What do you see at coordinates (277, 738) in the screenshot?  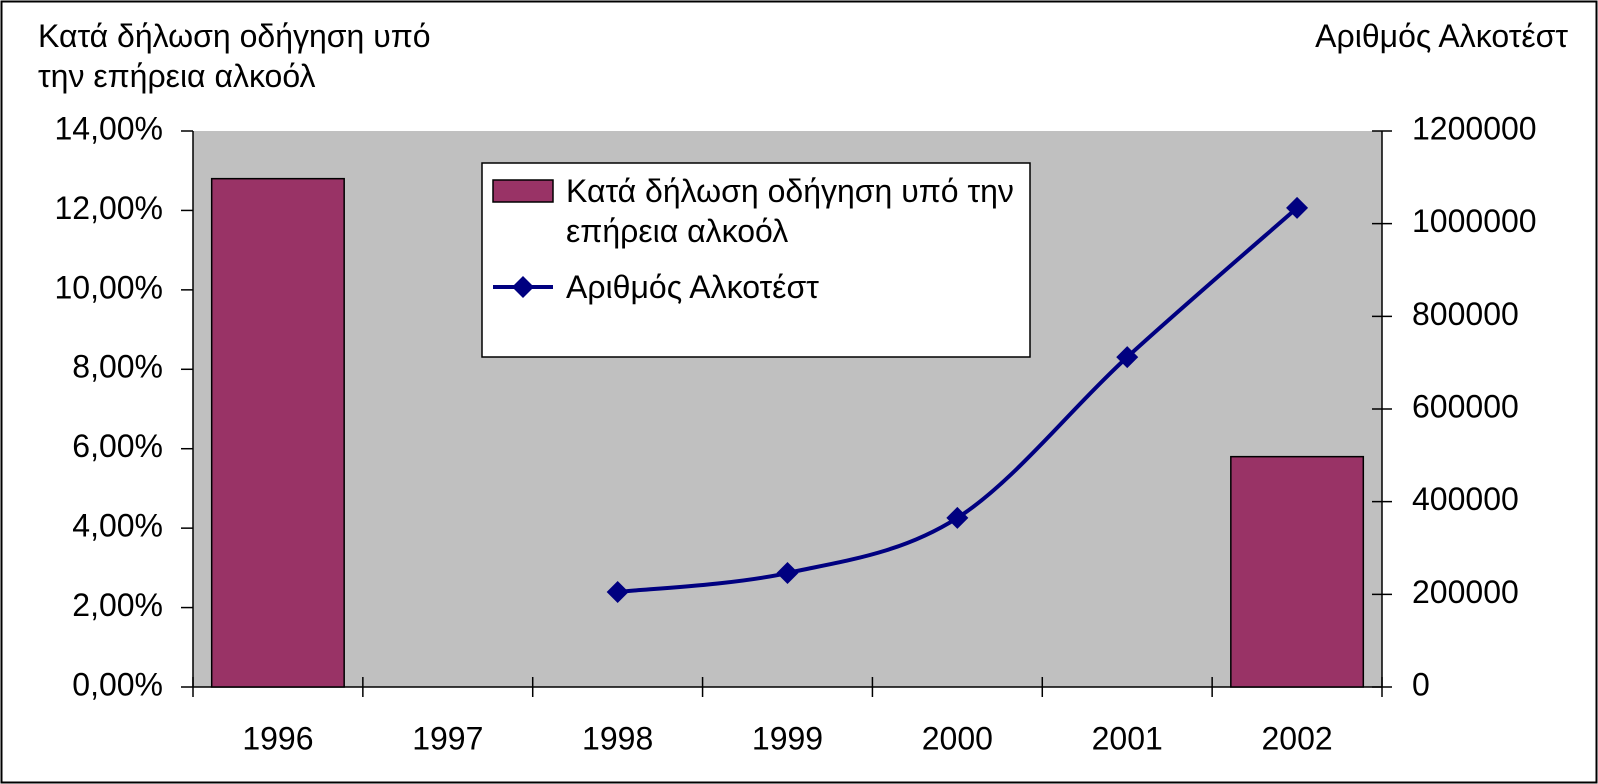 I see `x-tick-label: 1996` at bounding box center [277, 738].